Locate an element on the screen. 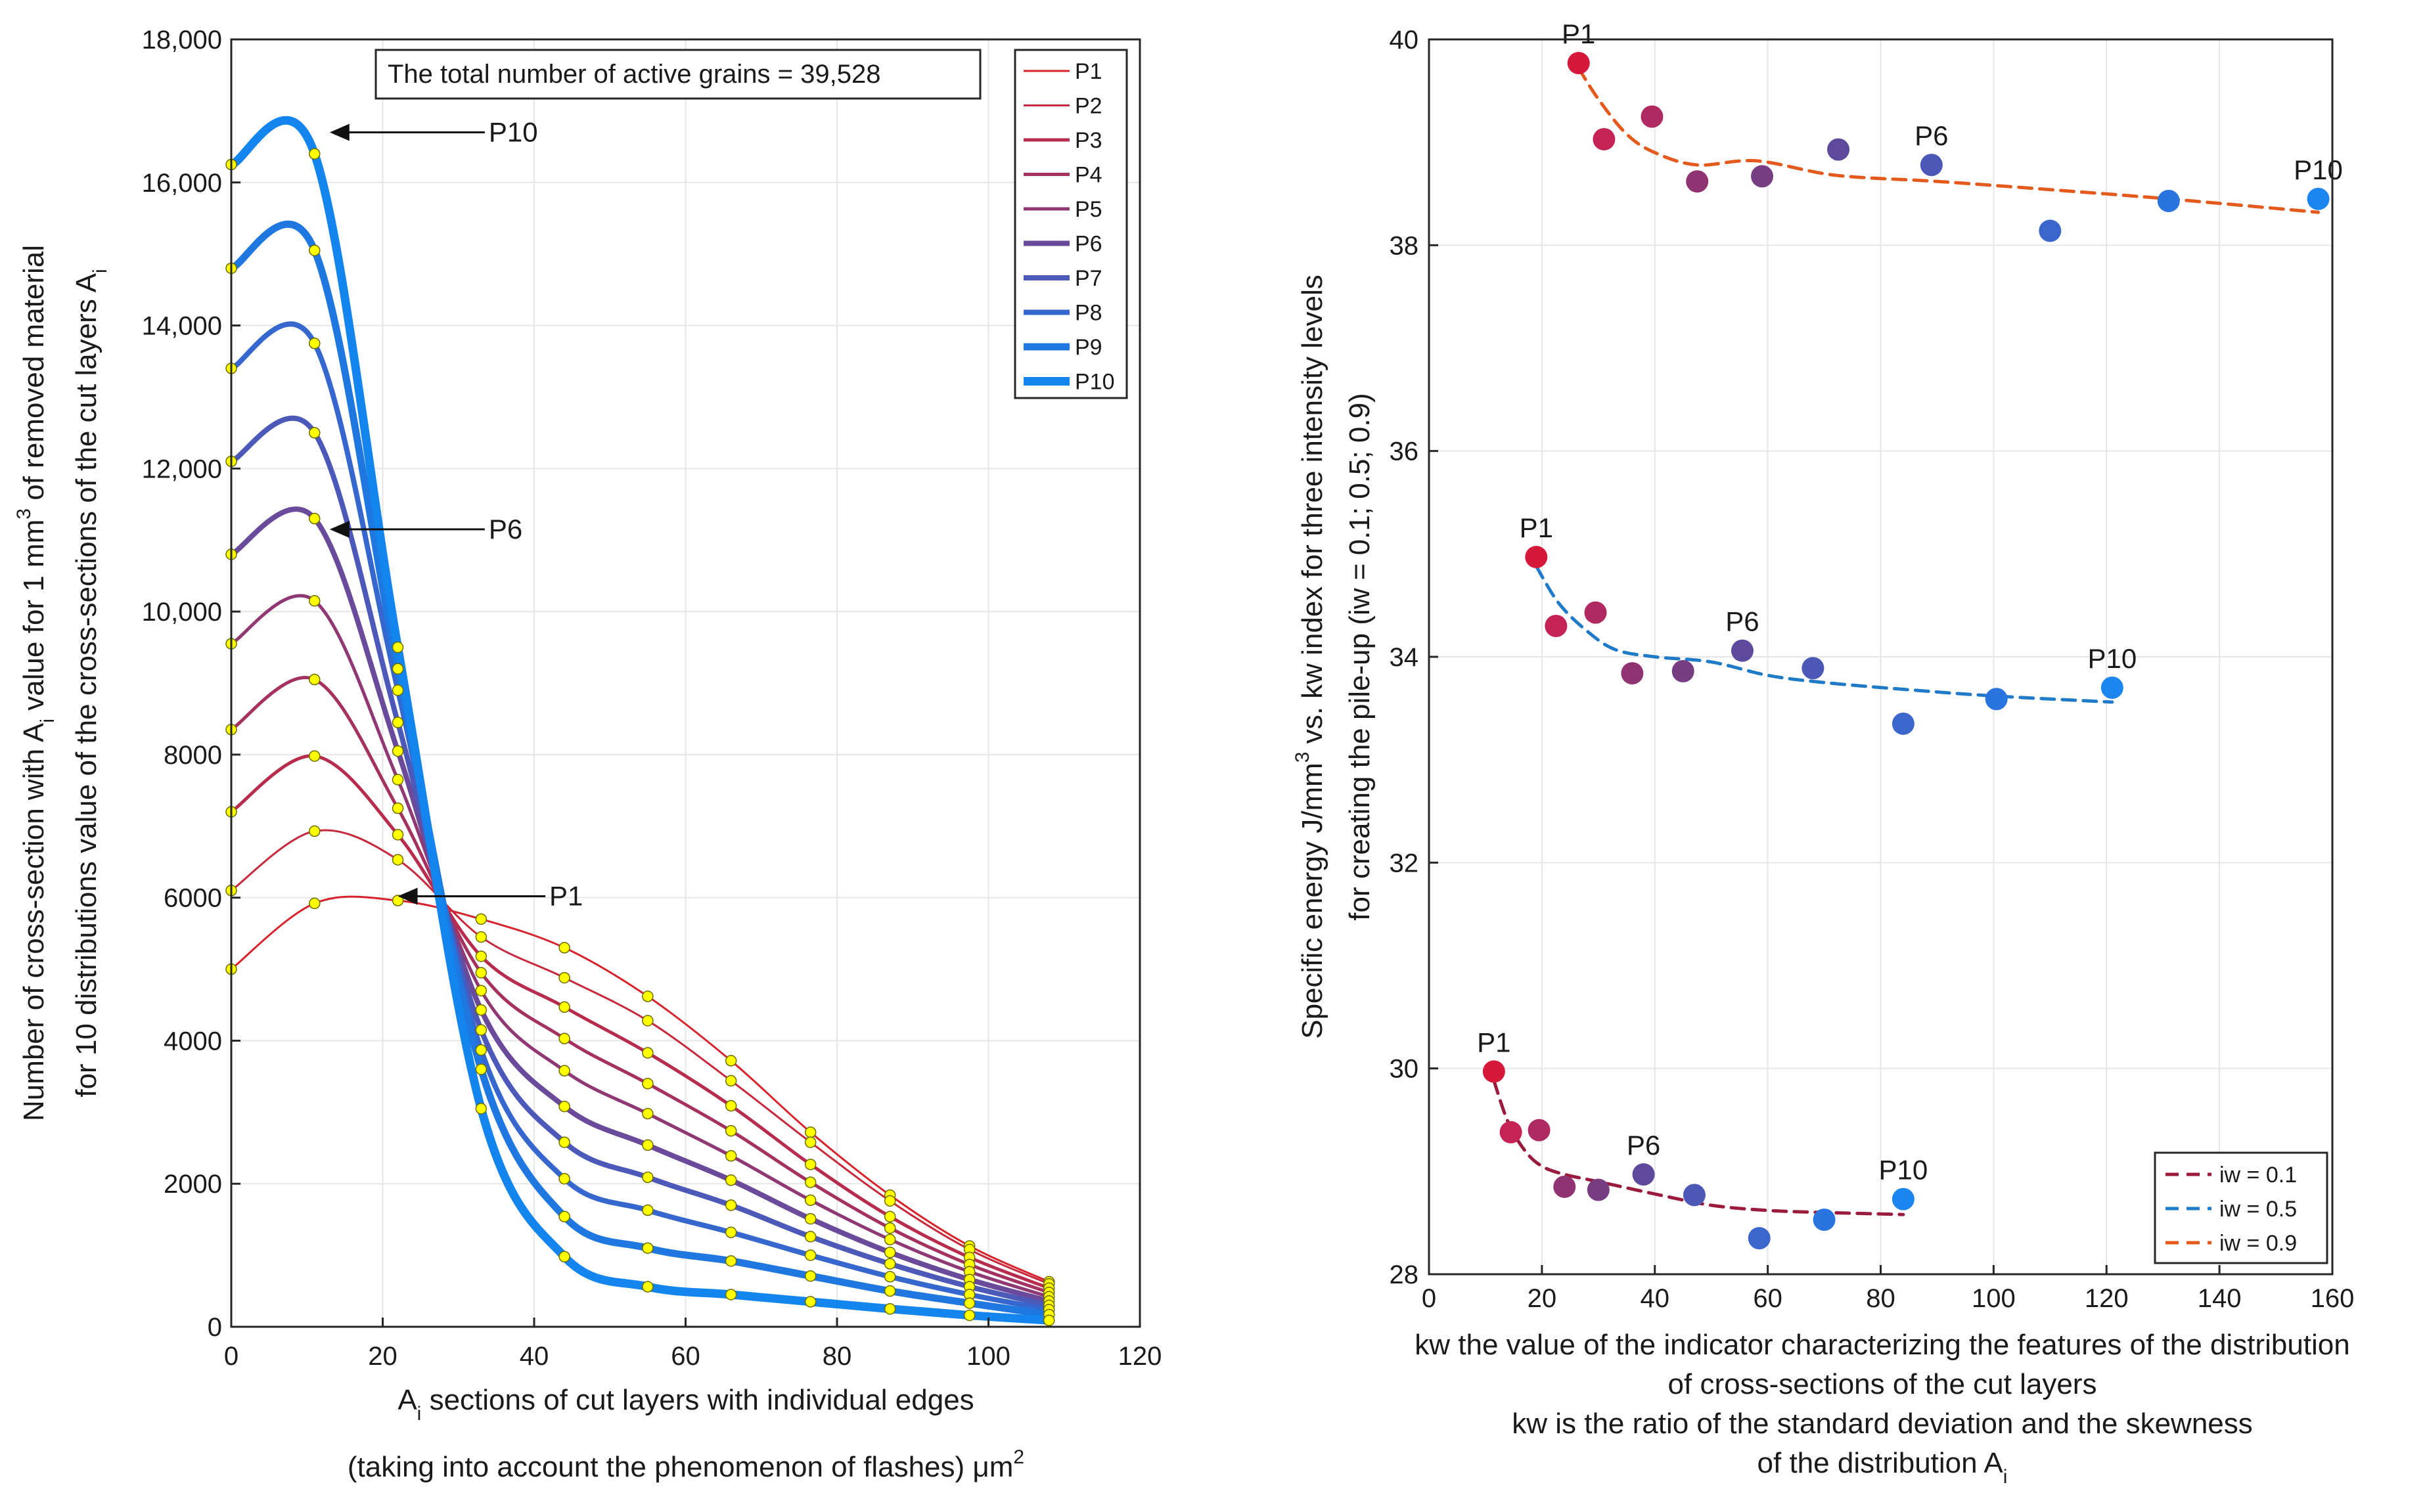 The height and width of the screenshot is (1512, 2425). scatter-point-p5 is located at coordinates (1683, 670).